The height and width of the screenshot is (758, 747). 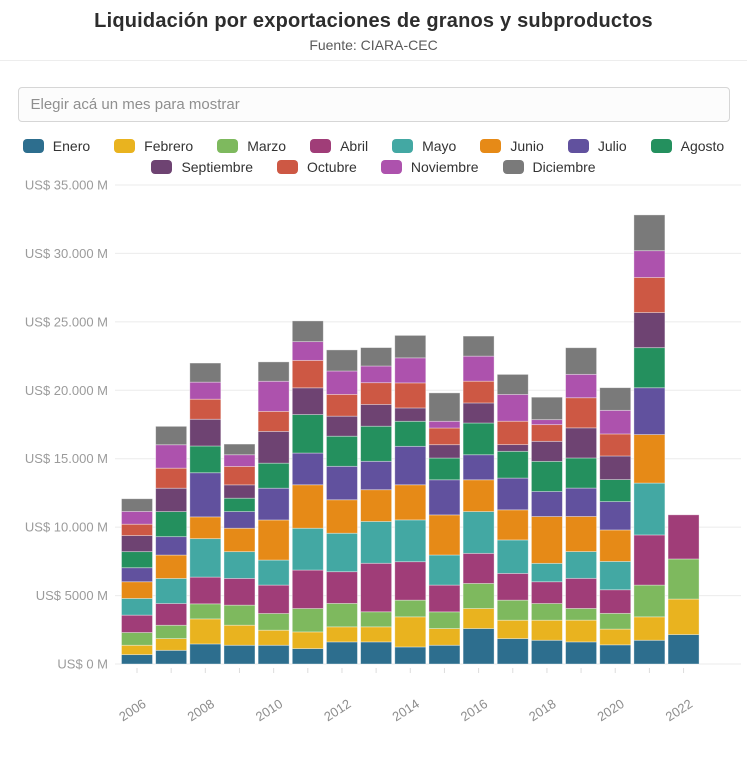 What do you see at coordinates (273, 371) in the screenshot?
I see `bar-segment-2010-diciembre` at bounding box center [273, 371].